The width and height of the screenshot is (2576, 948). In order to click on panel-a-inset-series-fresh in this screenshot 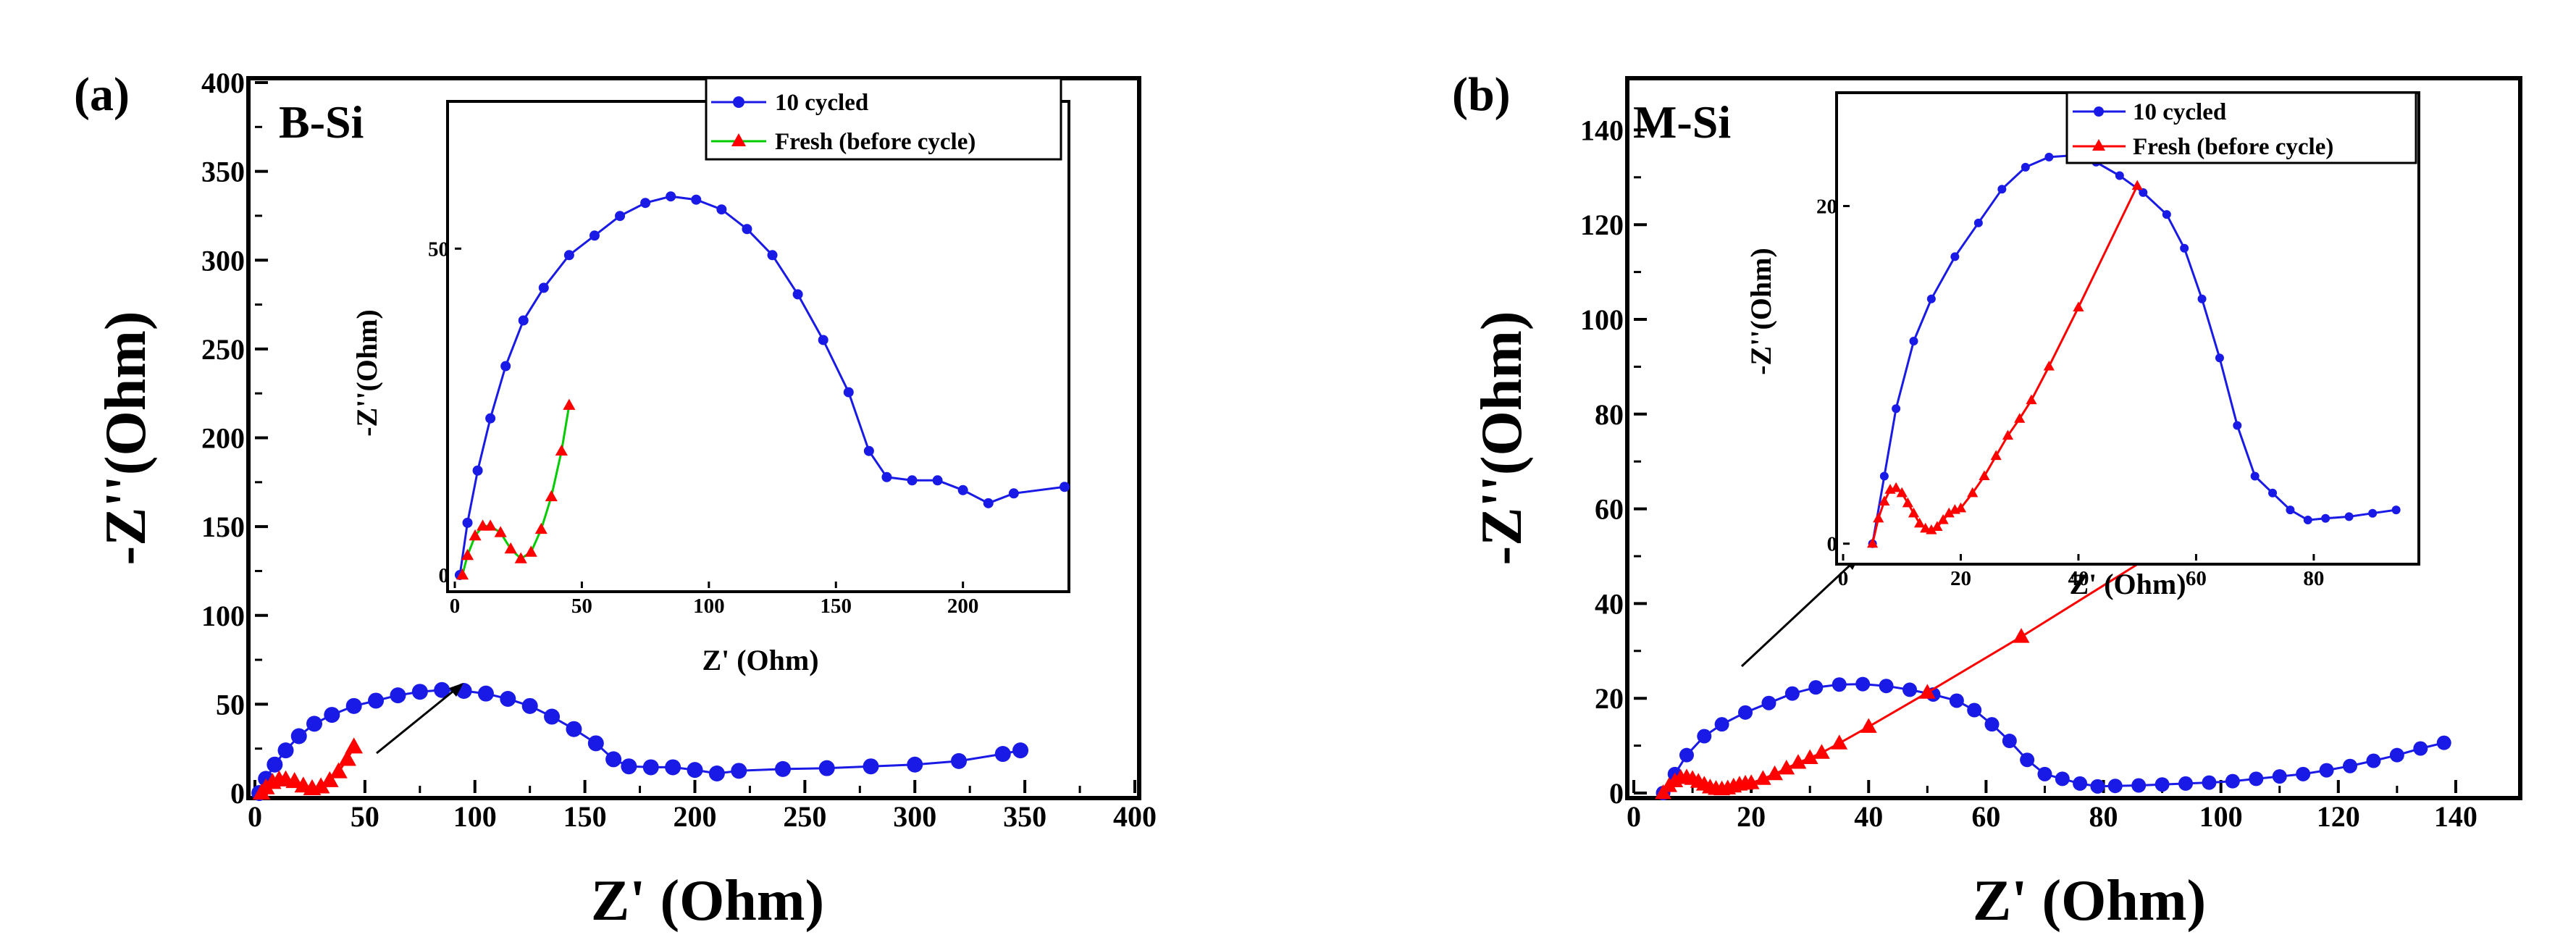, I will do `click(516, 489)`.